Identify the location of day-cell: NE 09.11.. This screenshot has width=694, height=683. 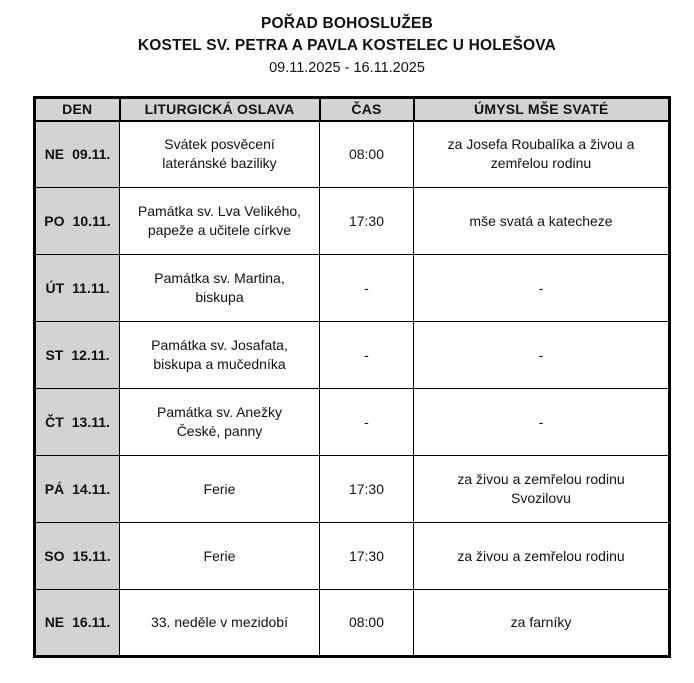
(77, 154).